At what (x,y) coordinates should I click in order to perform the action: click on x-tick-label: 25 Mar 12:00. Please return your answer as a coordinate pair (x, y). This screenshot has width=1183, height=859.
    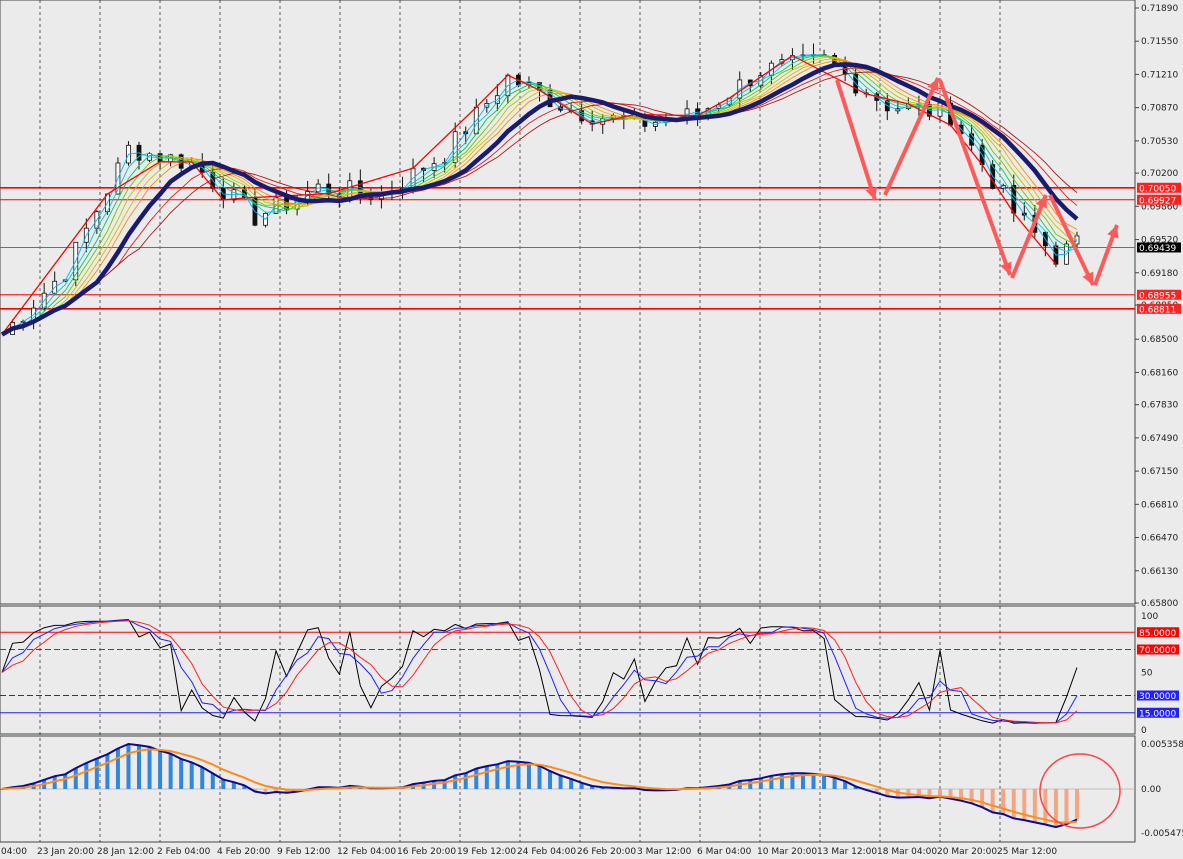
    Looking at the image, I should click on (1027, 852).